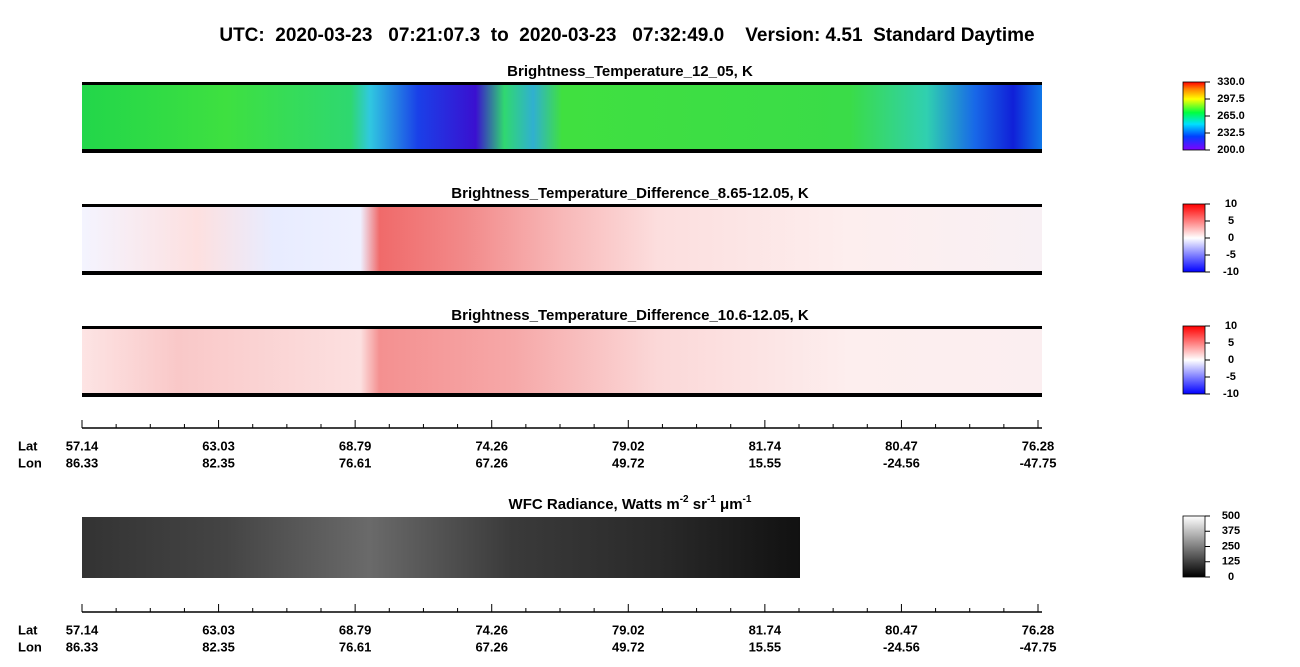  I want to click on colorbar-label: 125, so click(1231, 562).